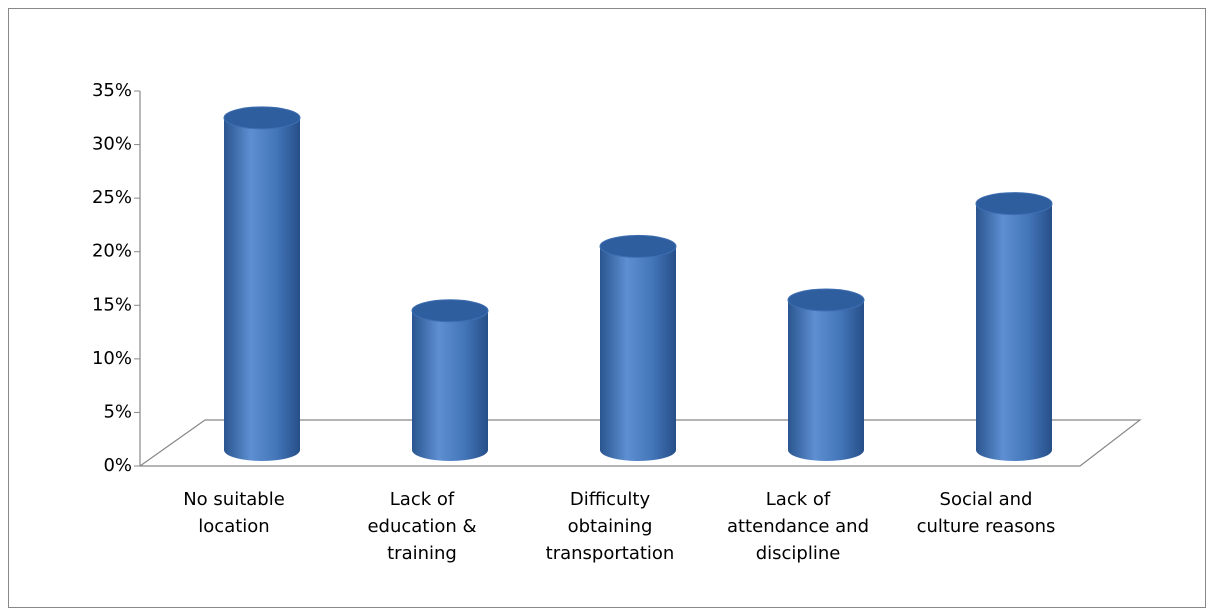  What do you see at coordinates (112, 90) in the screenshot?
I see `y-tick-label: 35%` at bounding box center [112, 90].